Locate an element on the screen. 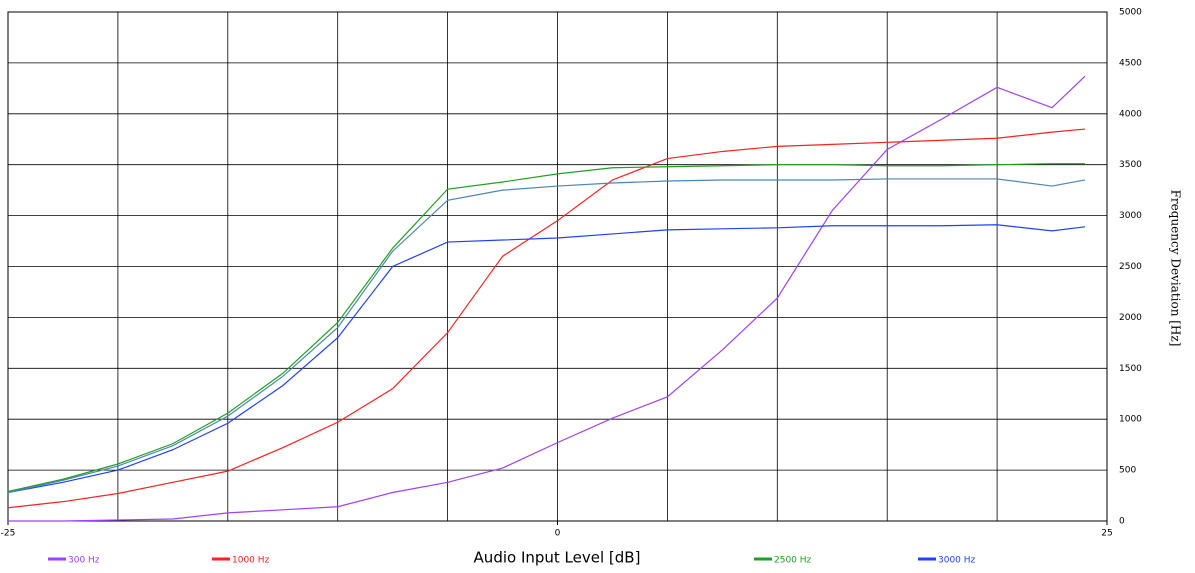 This screenshot has height=573, width=1195. x-tick-label: 25 is located at coordinates (1106, 534).